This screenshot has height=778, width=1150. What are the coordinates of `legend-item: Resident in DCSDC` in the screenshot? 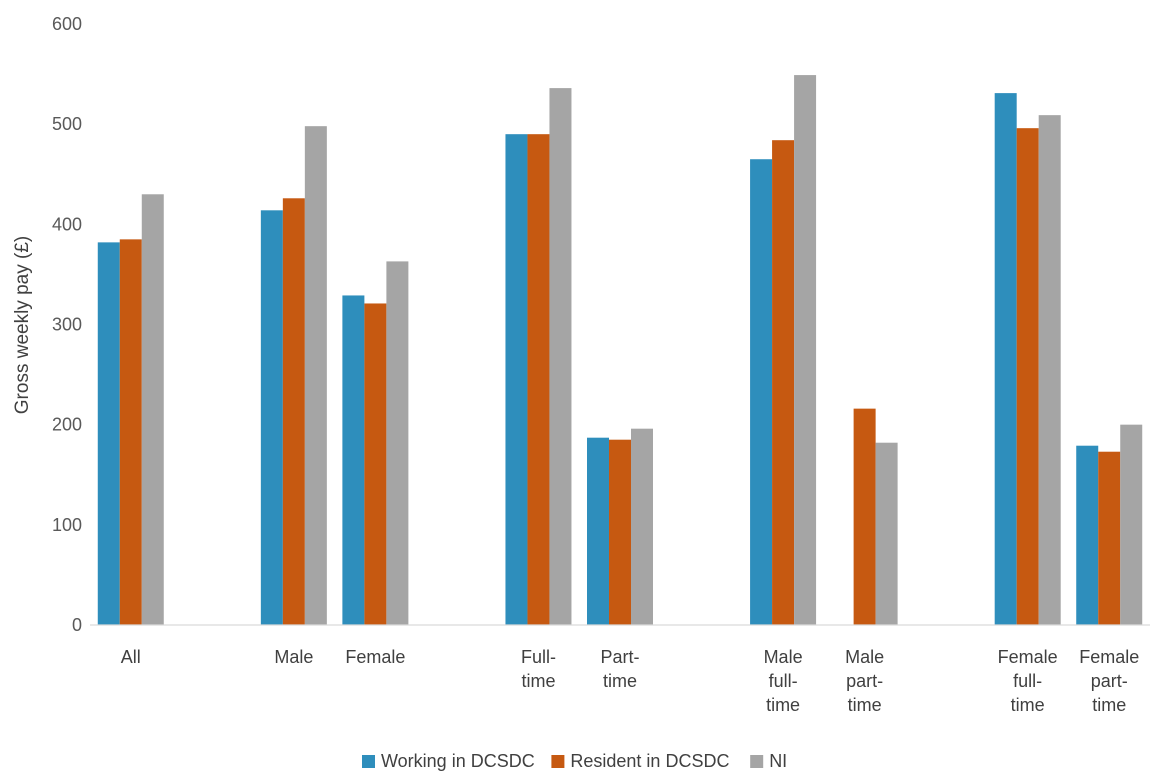 It's located at (640, 761).